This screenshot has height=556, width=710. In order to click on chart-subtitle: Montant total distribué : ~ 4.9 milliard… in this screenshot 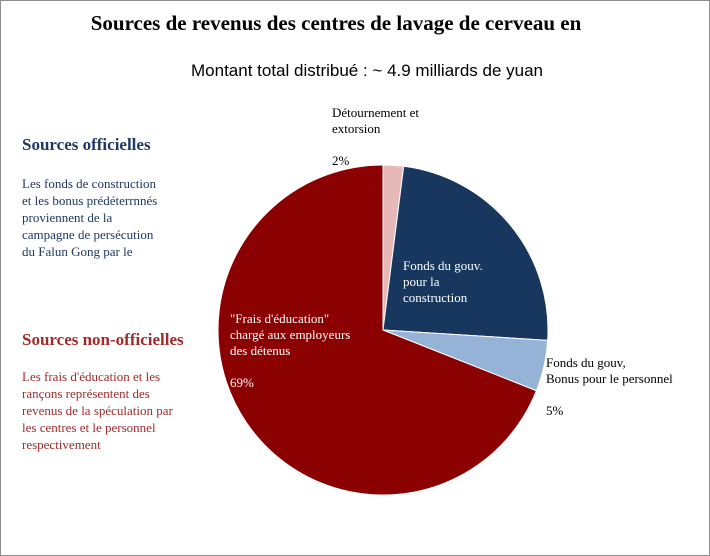, I will do `click(367, 70)`.